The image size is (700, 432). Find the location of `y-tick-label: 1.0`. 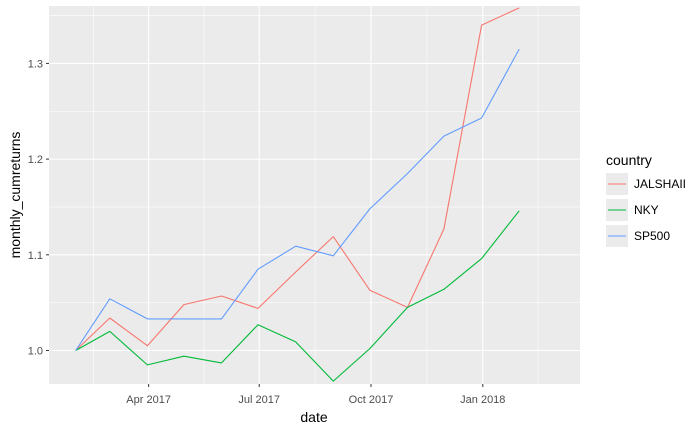

y-tick-label: 1.0 is located at coordinates (35, 352).